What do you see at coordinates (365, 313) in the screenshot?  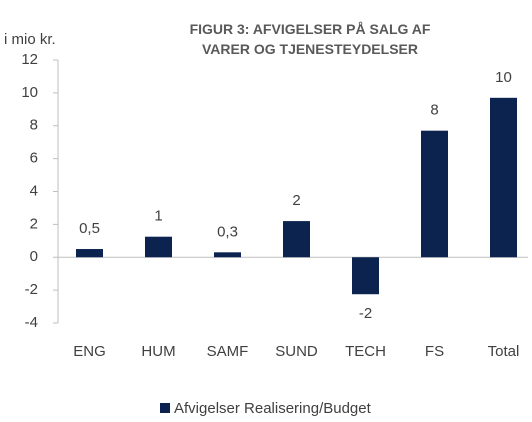 I see `data-label: -2` at bounding box center [365, 313].